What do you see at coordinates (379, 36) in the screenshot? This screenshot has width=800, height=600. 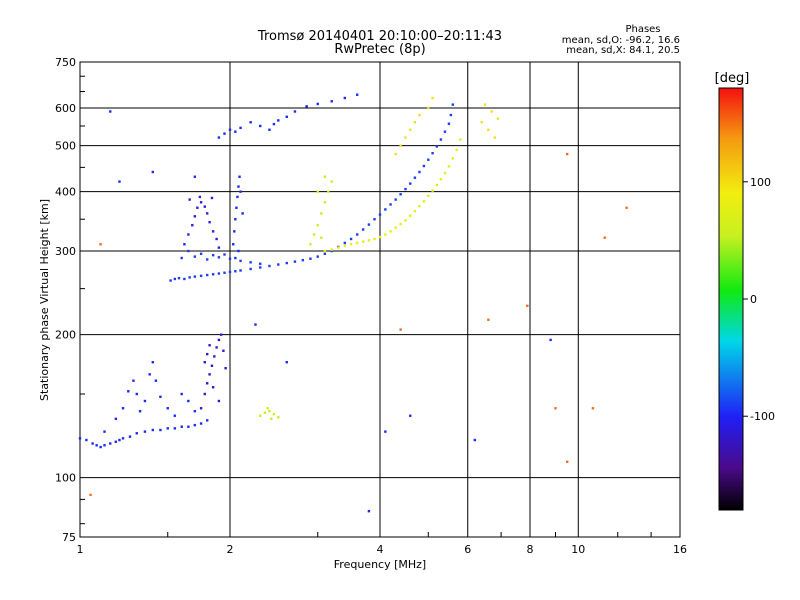 I see `chart-title: Tromsø 20140401 20:10:00–20:11:43` at bounding box center [379, 36].